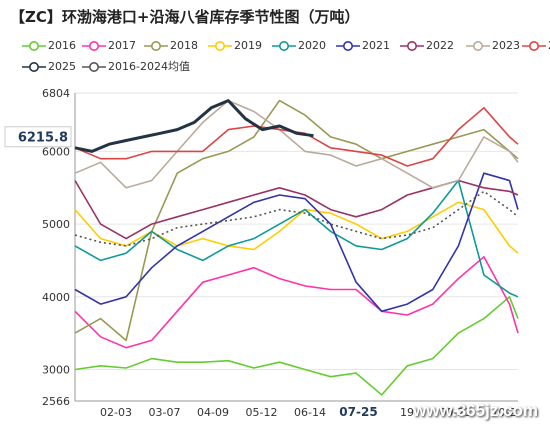 This screenshot has height=425, width=550. I want to click on legend-label: 2020, so click(312, 45).